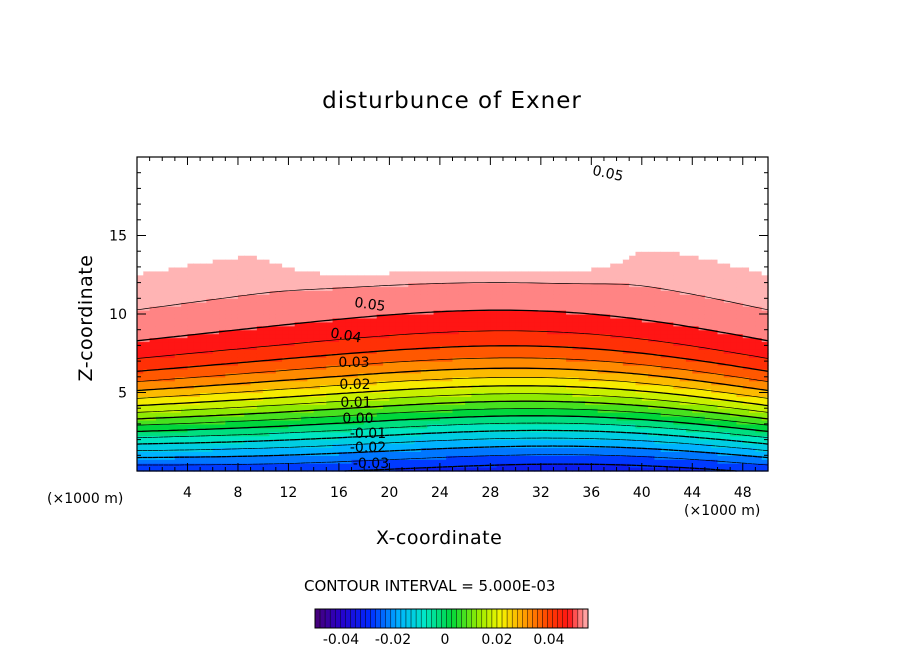 This screenshot has height=654, width=904. Describe the element at coordinates (339, 493) in the screenshot. I see `x-tick-label: 16` at that location.